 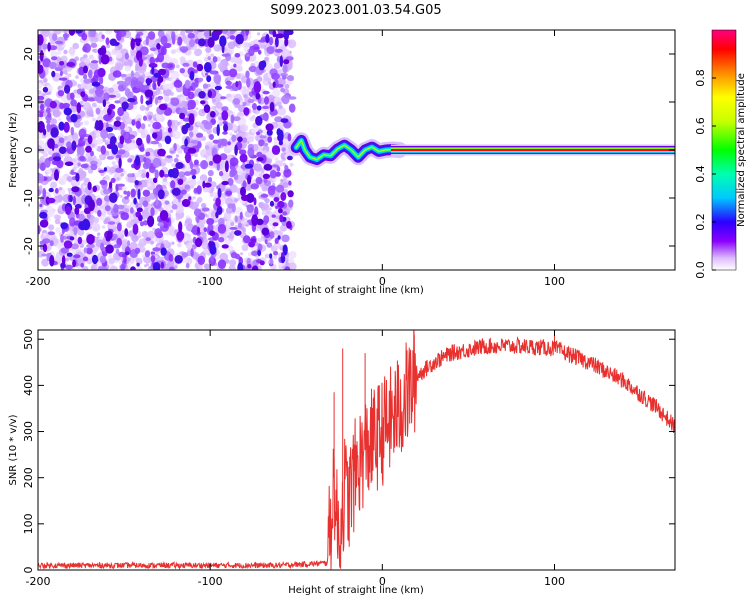 What do you see at coordinates (28, 431) in the screenshot?
I see `y-tick-label: 300` at bounding box center [28, 431].